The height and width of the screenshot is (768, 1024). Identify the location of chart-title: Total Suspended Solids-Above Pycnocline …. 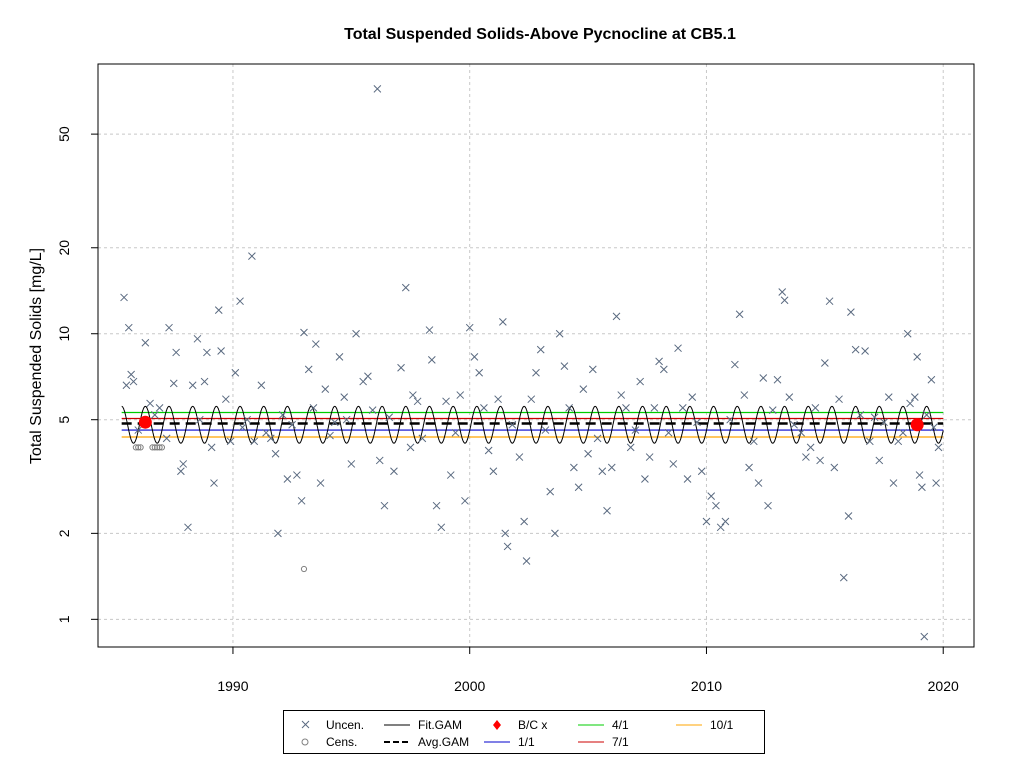
(540, 34).